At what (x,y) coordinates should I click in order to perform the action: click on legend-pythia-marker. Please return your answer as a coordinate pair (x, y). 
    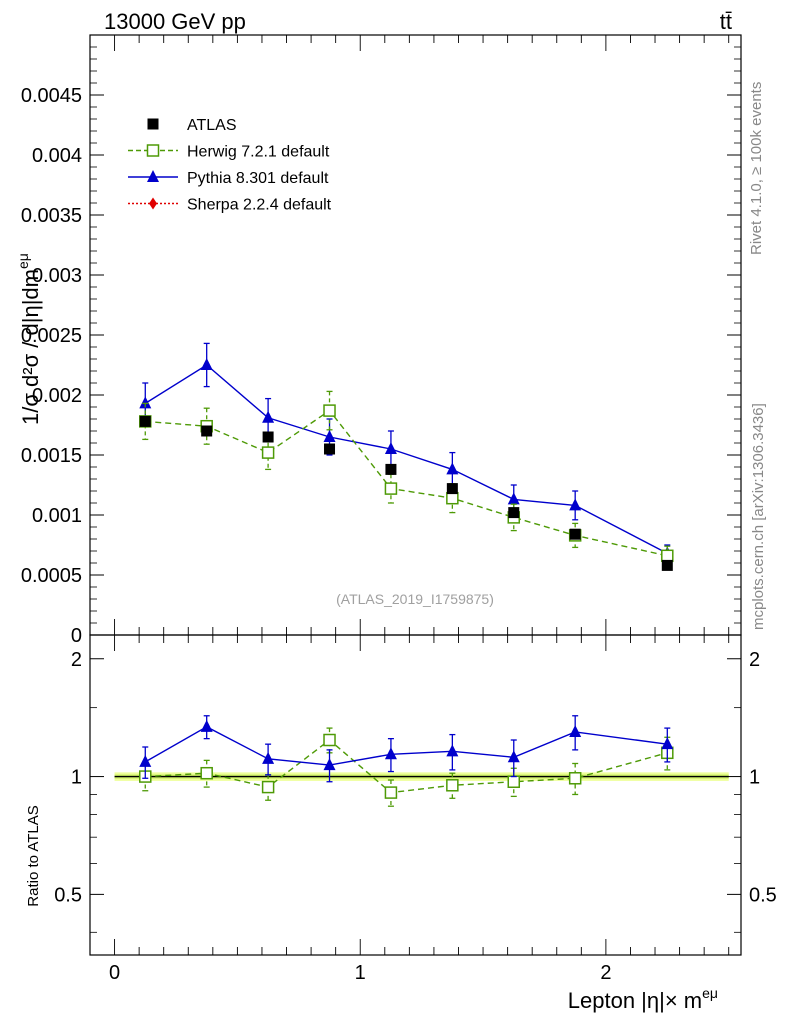
    Looking at the image, I should click on (153, 176).